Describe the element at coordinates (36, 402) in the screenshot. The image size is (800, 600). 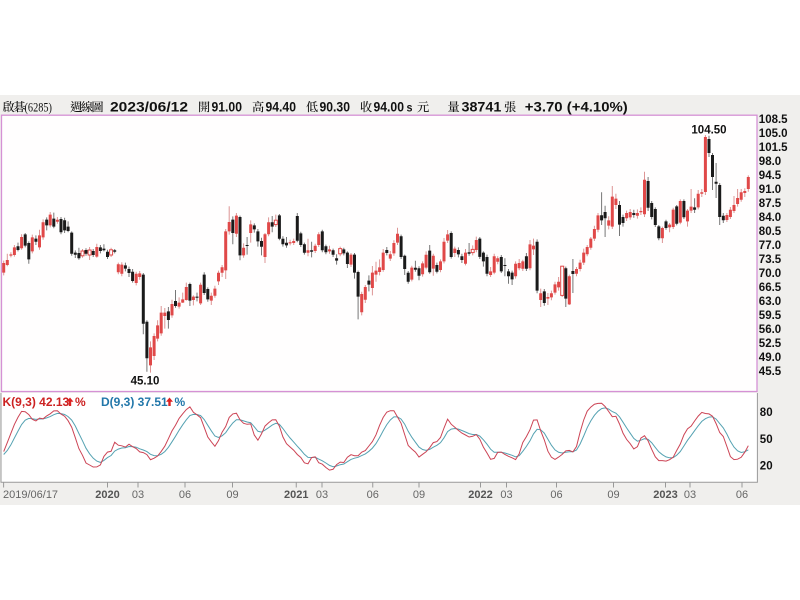
I see `svg-text: K(9,3) 42.13` at that location.